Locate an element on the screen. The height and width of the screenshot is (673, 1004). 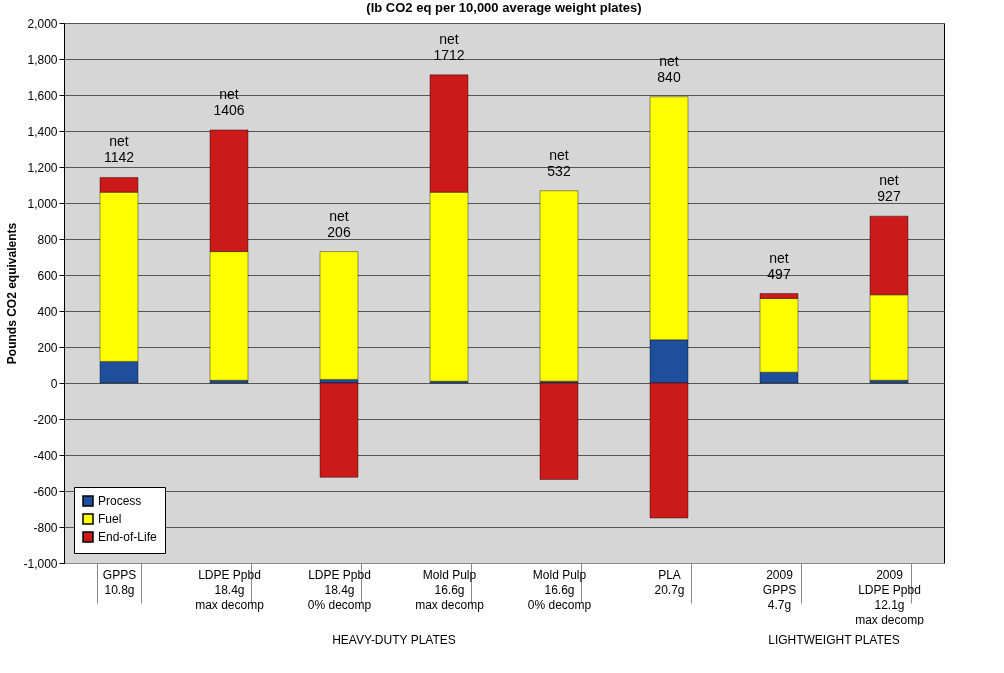
x-tick-label: LDPE Ppbd 18.4g max decomp is located at coordinates (230, 589).